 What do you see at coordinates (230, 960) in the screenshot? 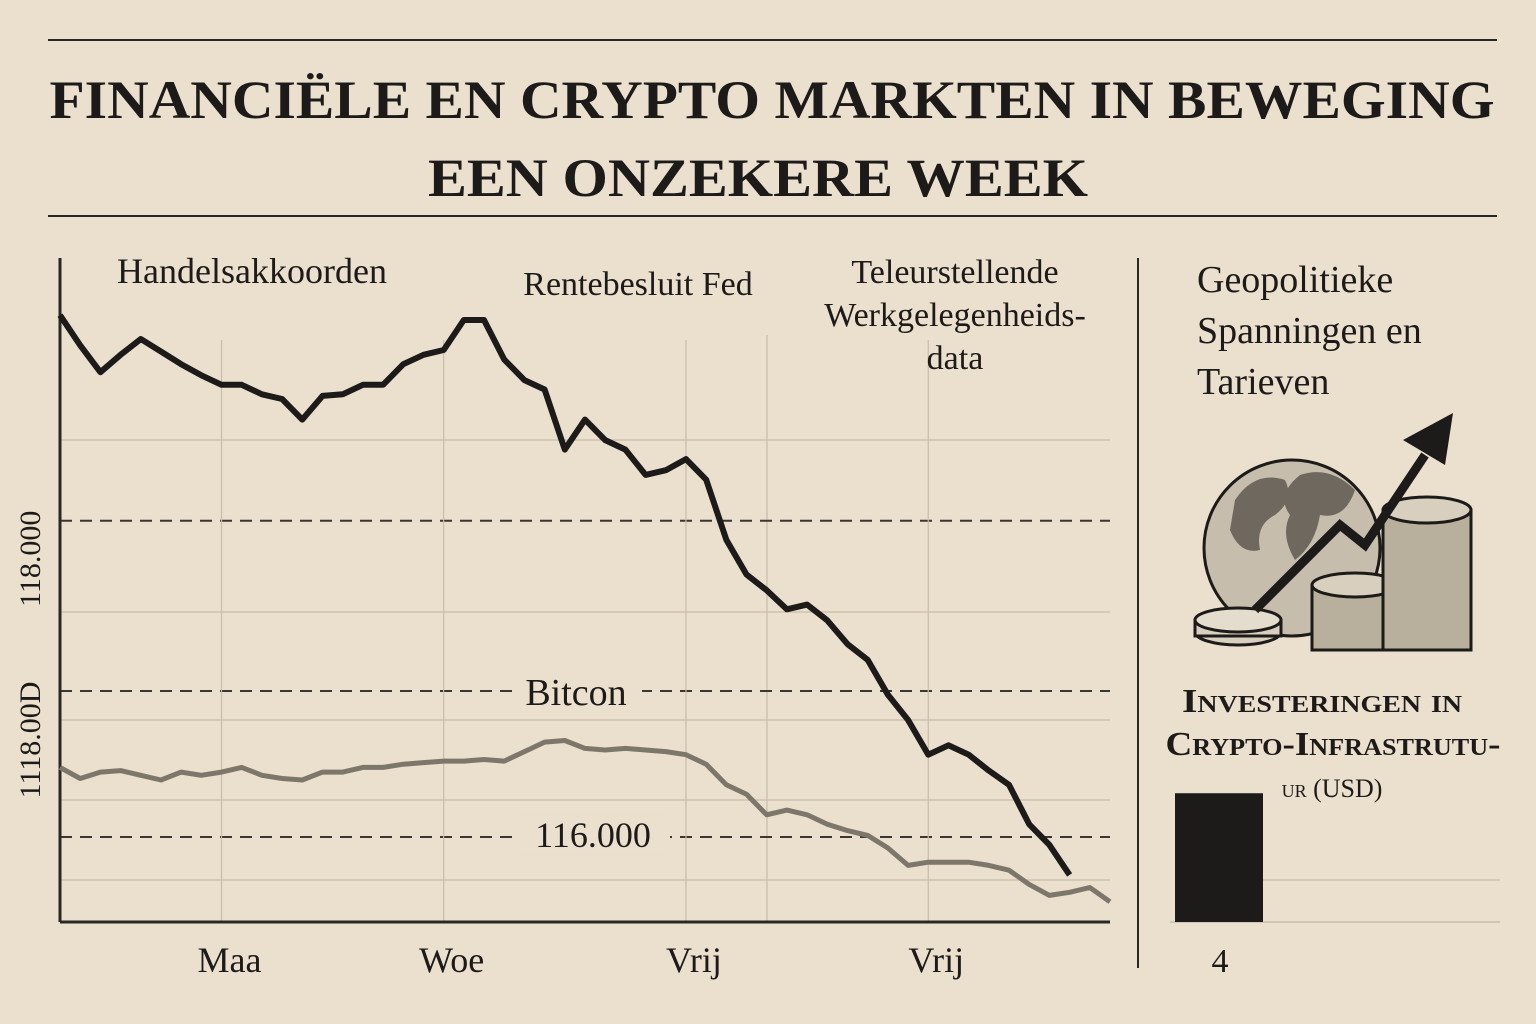
I see `x-tick-label: Maa` at bounding box center [230, 960].